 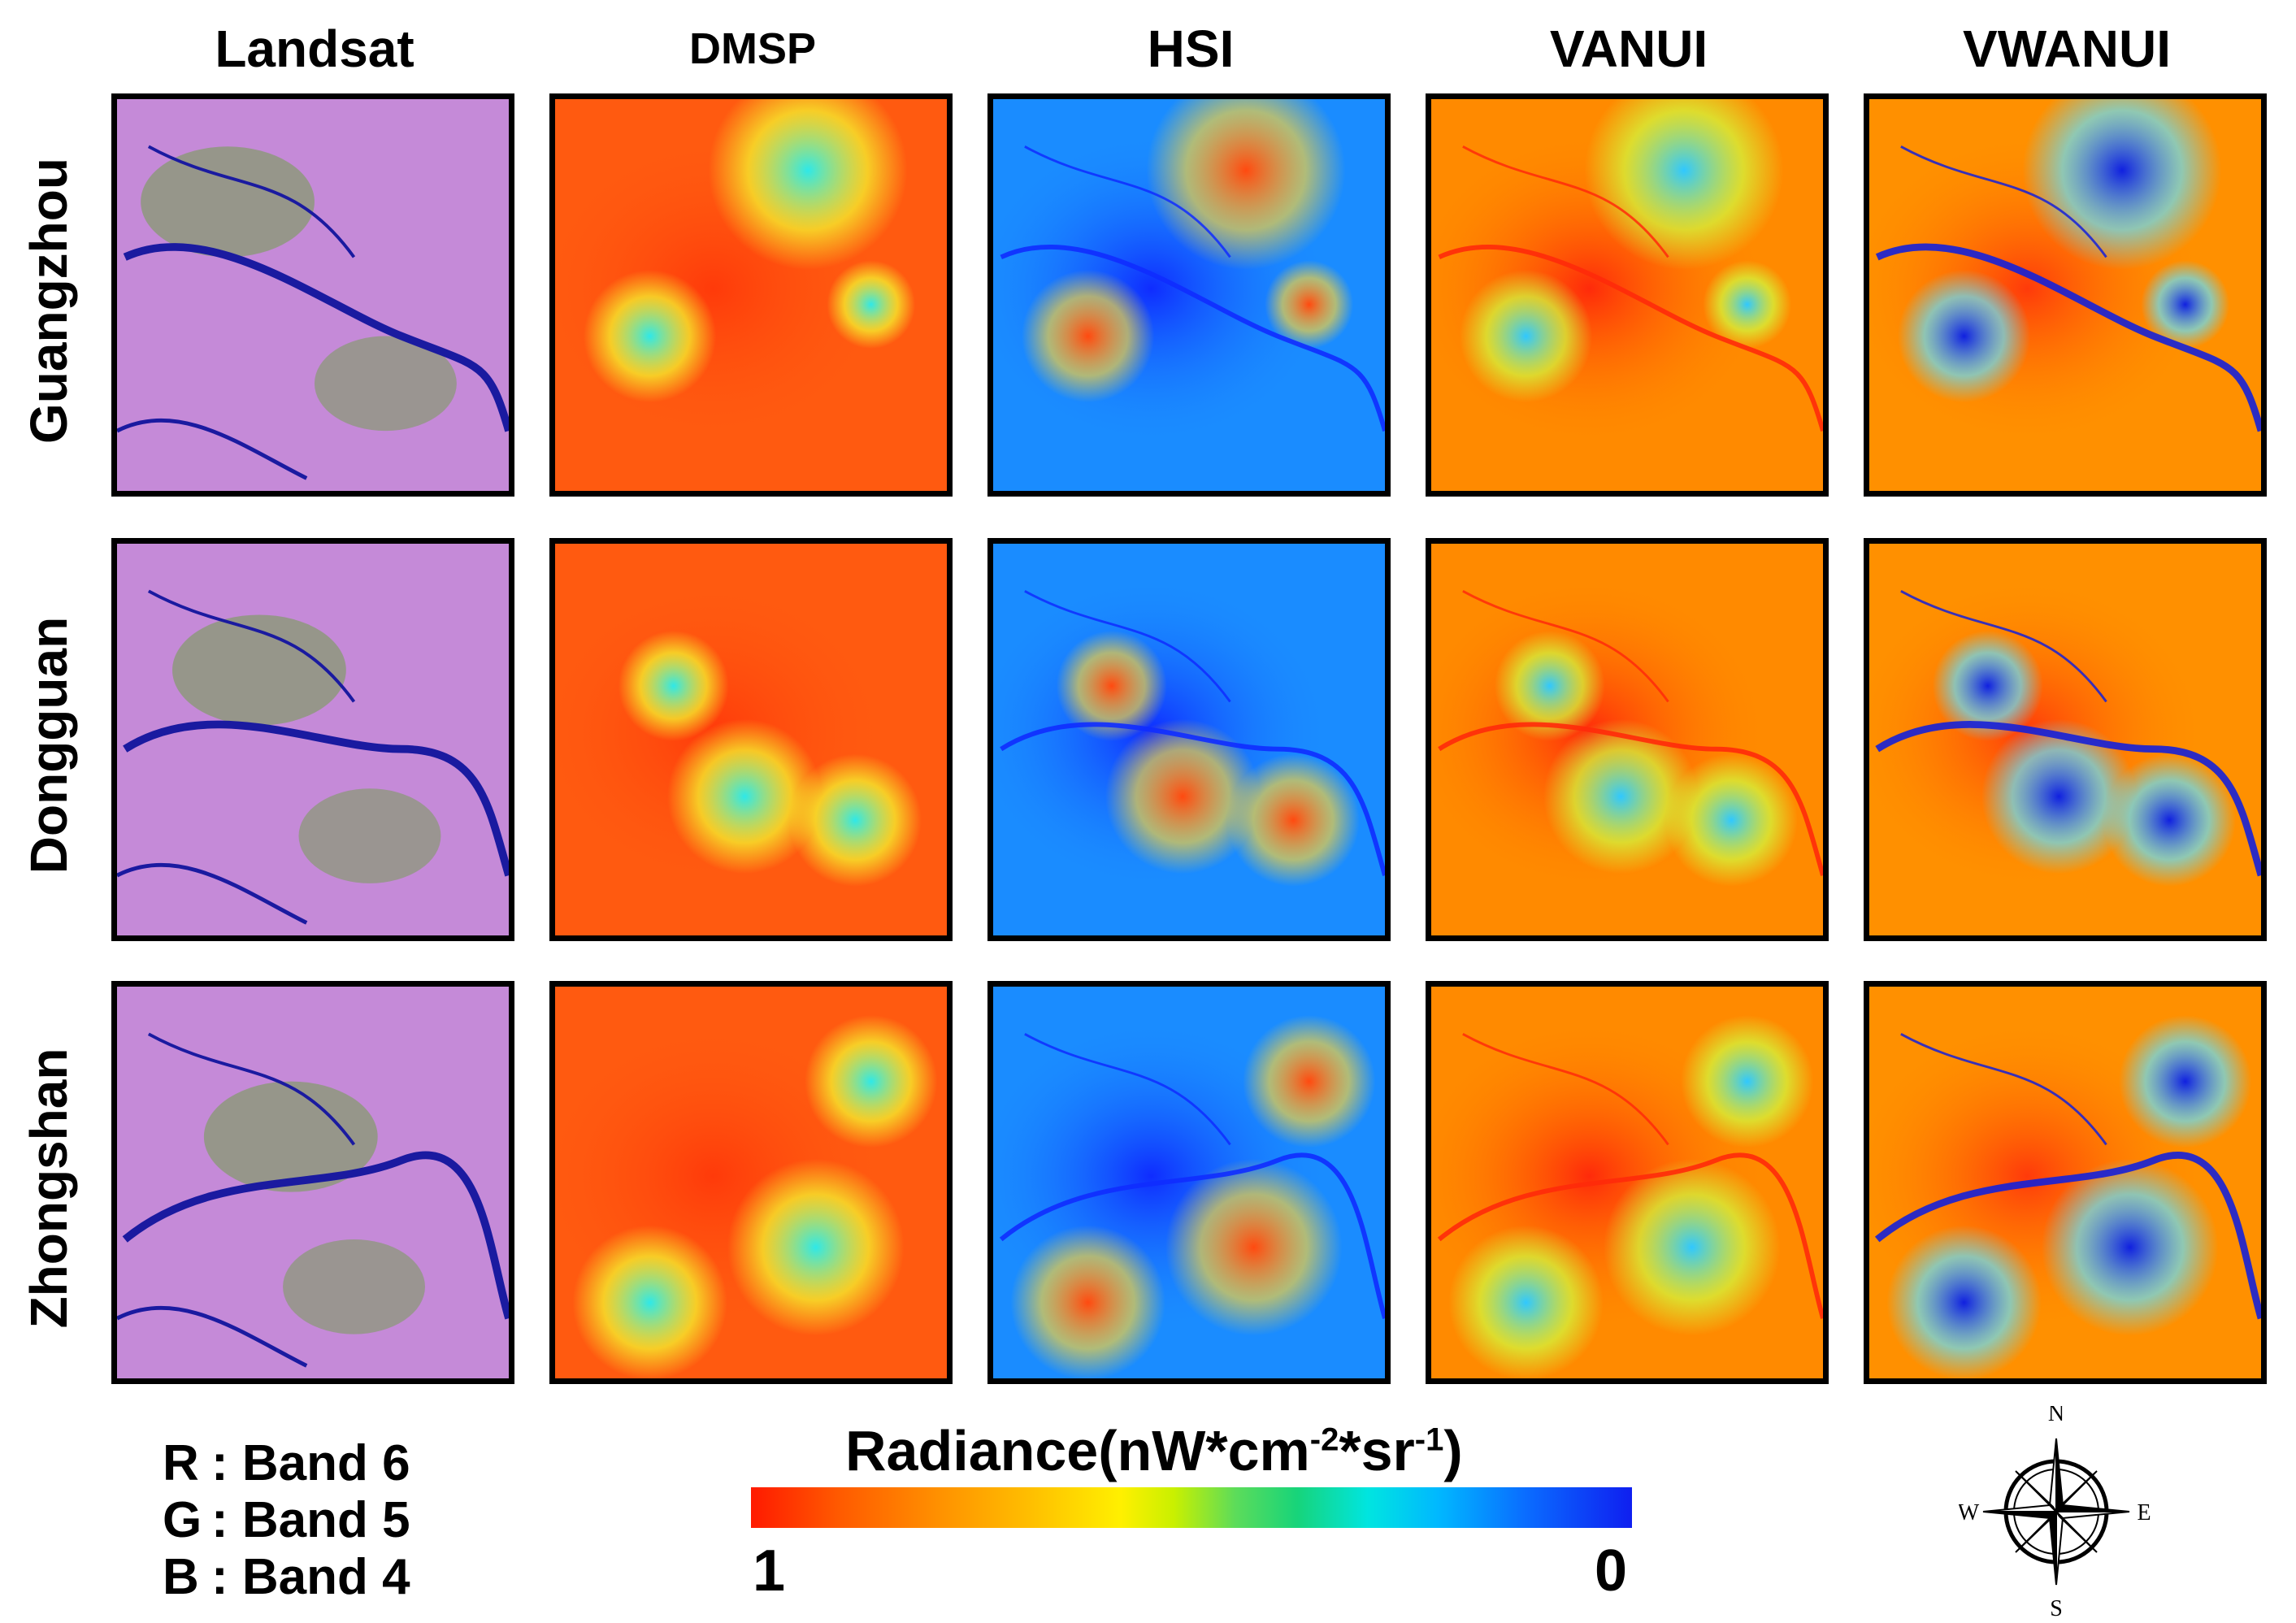 What do you see at coordinates (1969, 1513) in the screenshot?
I see `compass-west-label: W` at bounding box center [1969, 1513].